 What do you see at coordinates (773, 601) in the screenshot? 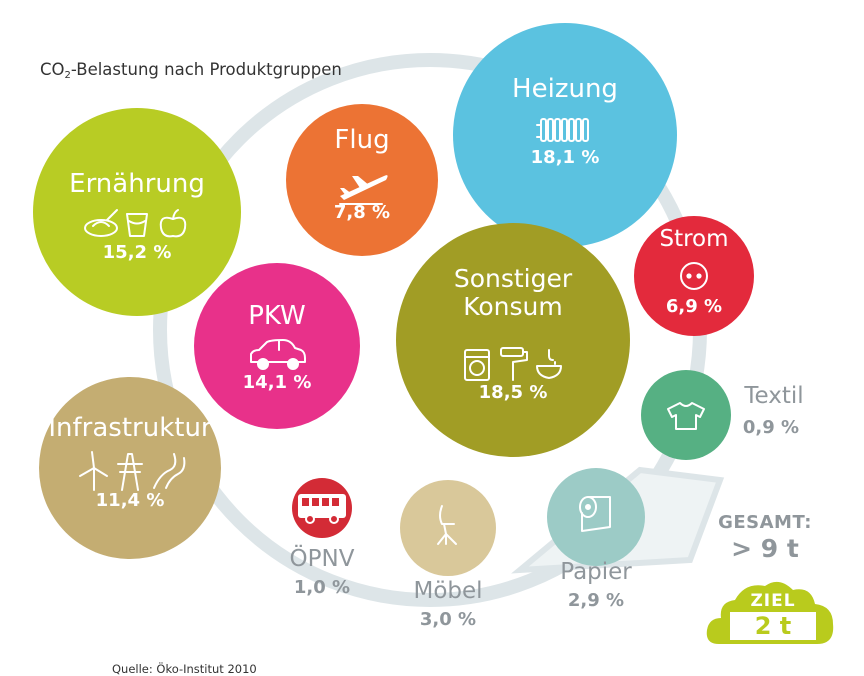
I see `goal-label: ZIEL` at bounding box center [773, 601].